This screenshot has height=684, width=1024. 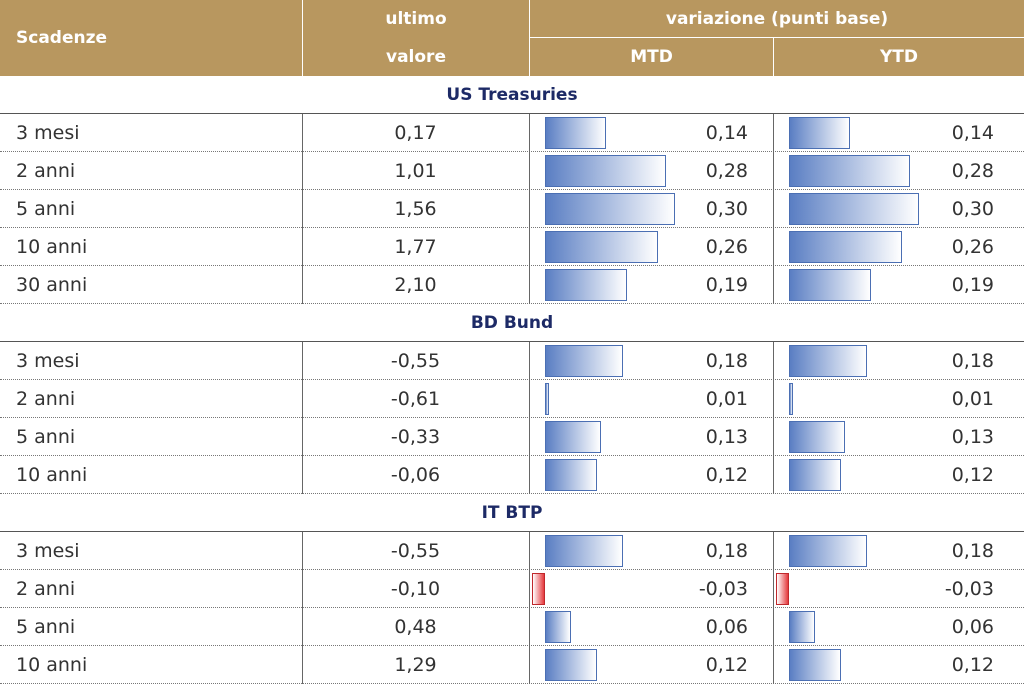 What do you see at coordinates (415, 171) in the screenshot?
I see `last-value: 1,01` at bounding box center [415, 171].